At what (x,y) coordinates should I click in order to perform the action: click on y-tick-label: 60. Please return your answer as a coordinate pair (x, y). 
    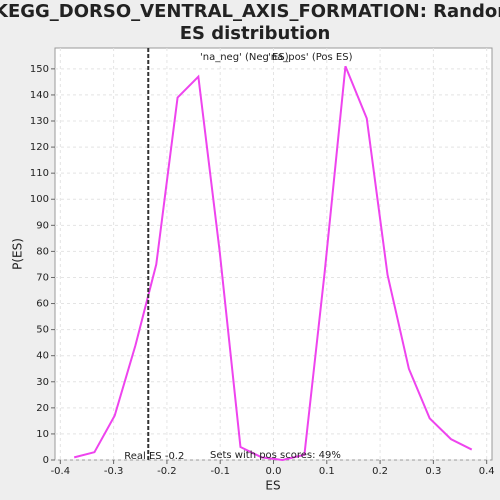
    Looking at the image, I should click on (42, 304).